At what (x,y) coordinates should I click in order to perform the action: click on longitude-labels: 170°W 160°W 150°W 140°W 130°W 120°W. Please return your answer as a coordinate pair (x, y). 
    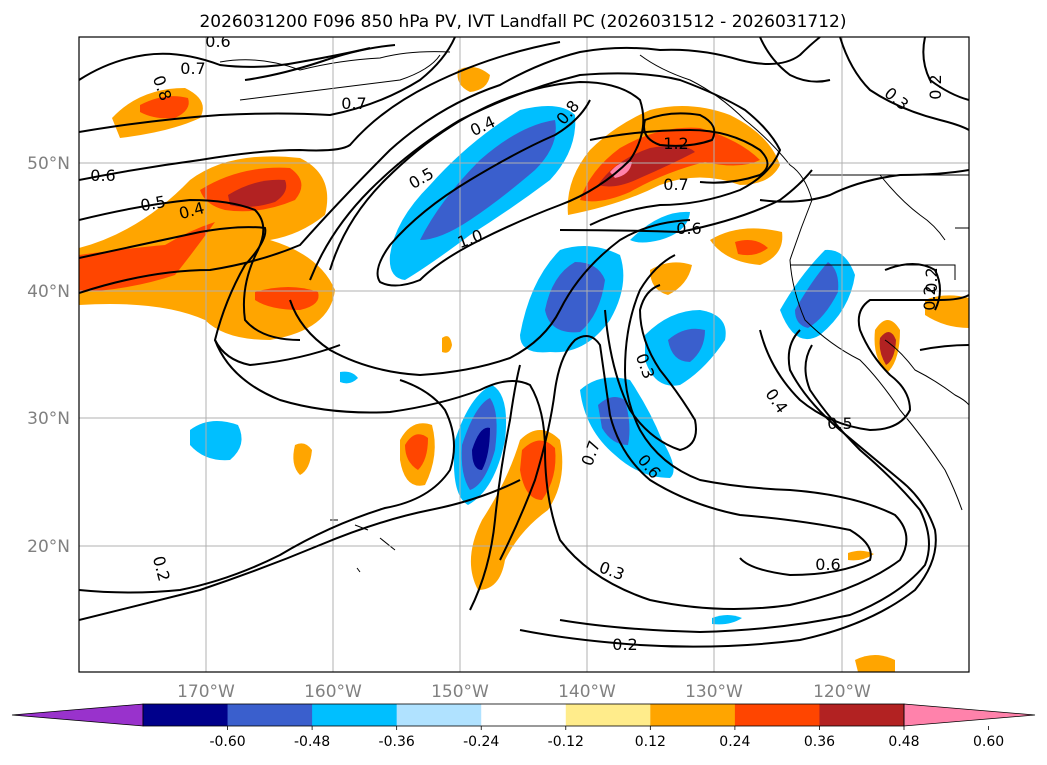
    Looking at the image, I should click on (524, 692).